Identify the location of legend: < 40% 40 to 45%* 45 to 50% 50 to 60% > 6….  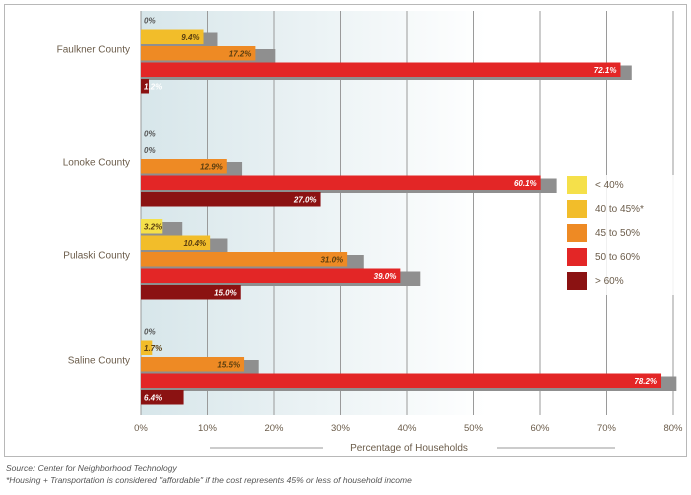
(623, 235).